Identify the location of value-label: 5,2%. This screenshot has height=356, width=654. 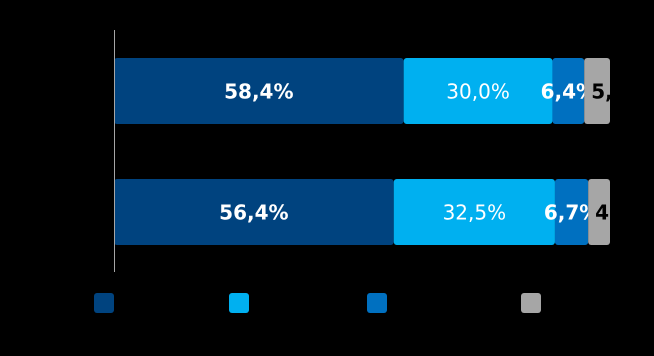
(618, 92).